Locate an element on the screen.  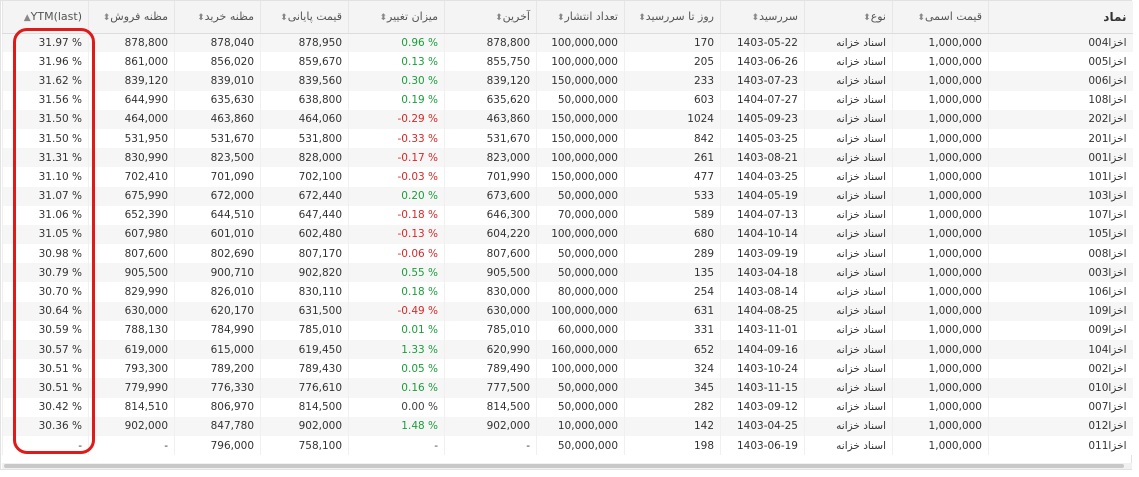
cell-maturity: 1403-07-23 is located at coordinates (762, 81).